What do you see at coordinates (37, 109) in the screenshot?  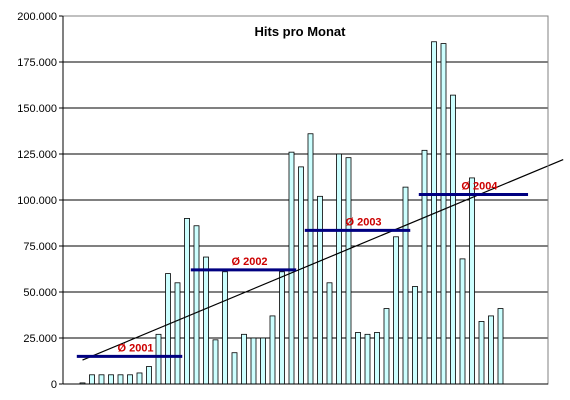 I see `y-tick-label: 150.000` at bounding box center [37, 109].